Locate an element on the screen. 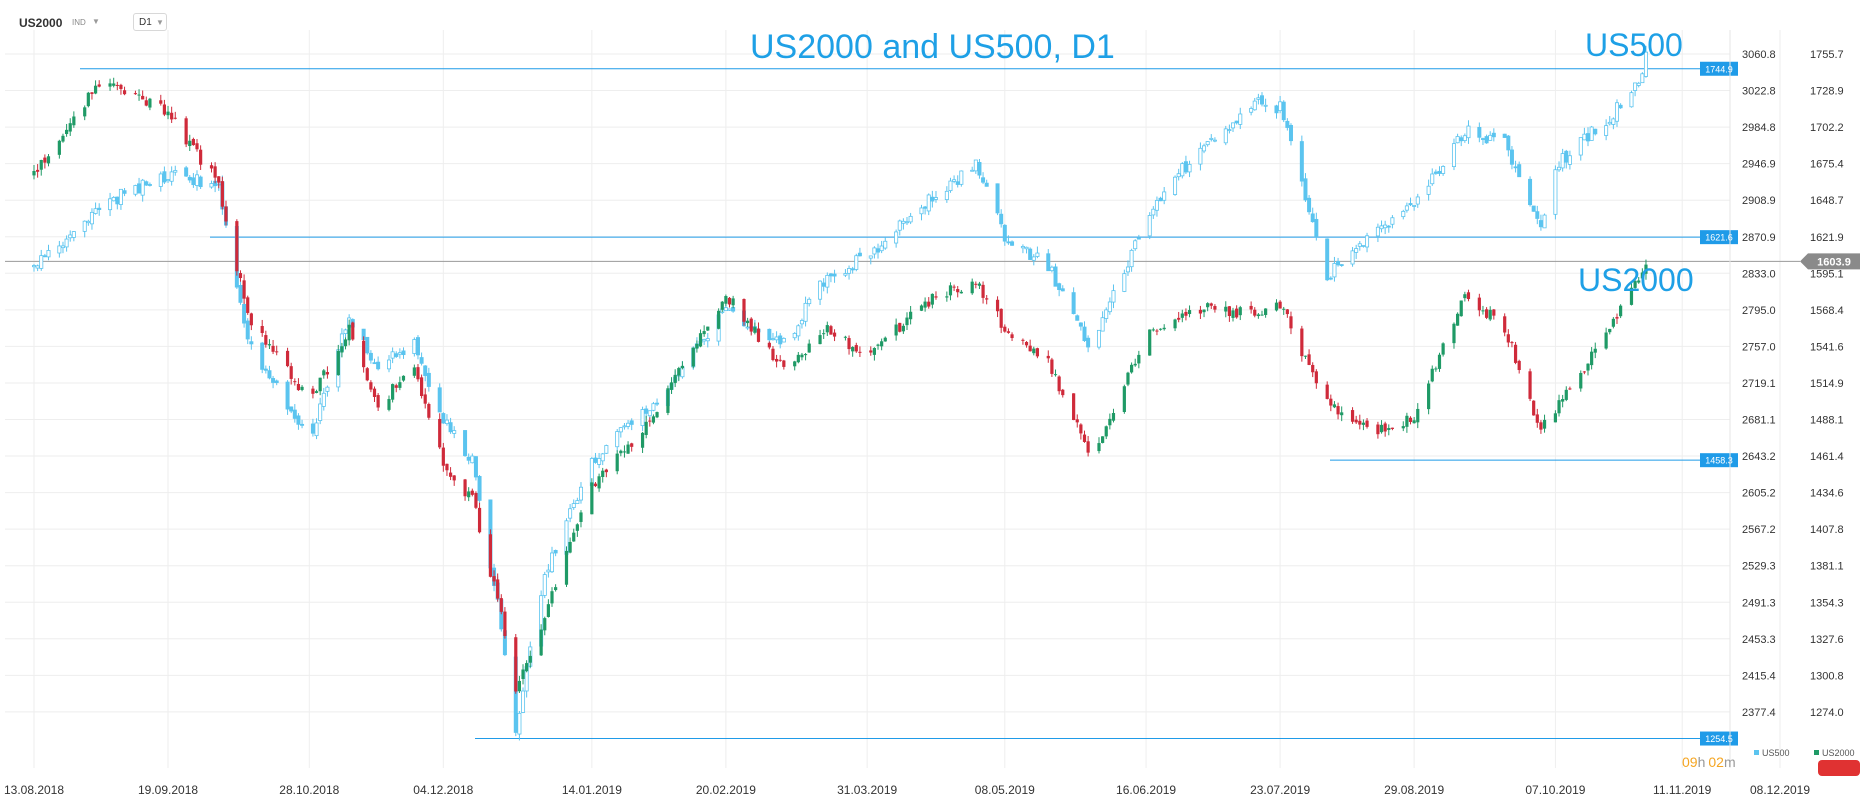 The height and width of the screenshot is (805, 1866). x-tick-label: 13.08.2018 is located at coordinates (34, 790).